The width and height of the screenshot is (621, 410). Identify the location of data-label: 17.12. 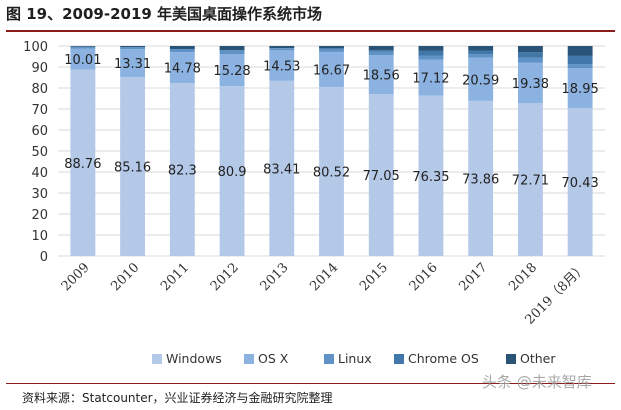
(430, 79).